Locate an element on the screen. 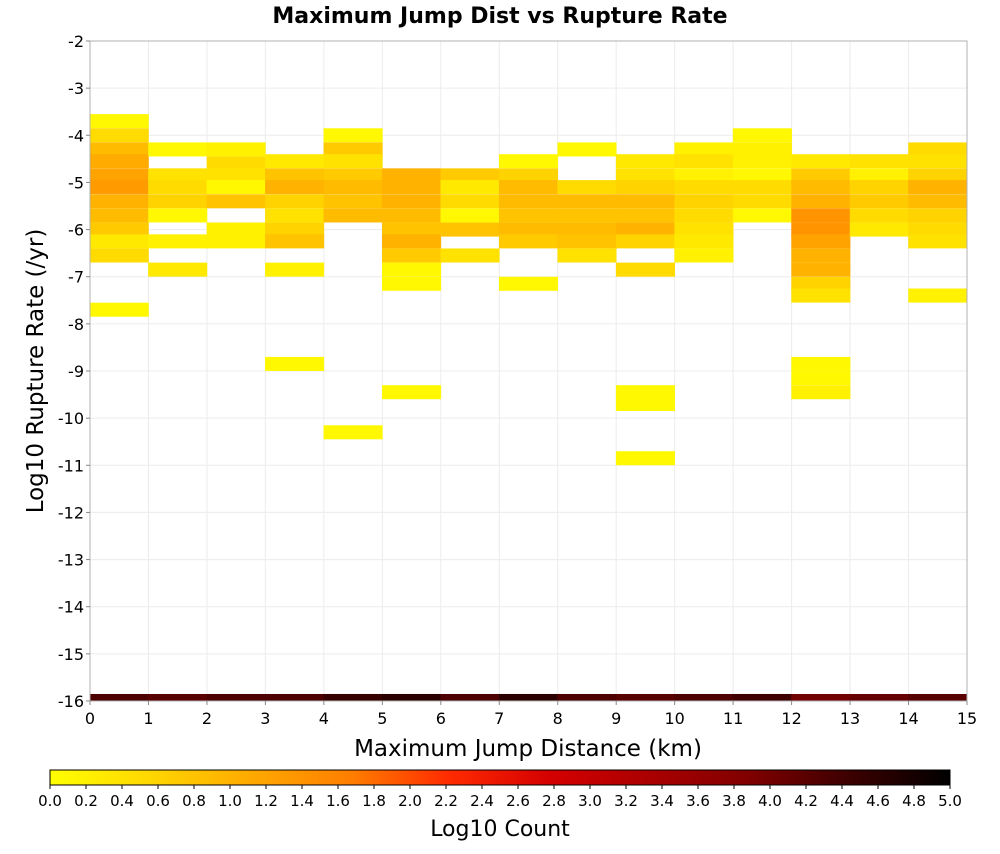 This screenshot has height=854, width=1000. y-tick-label: -12 is located at coordinates (71, 512).